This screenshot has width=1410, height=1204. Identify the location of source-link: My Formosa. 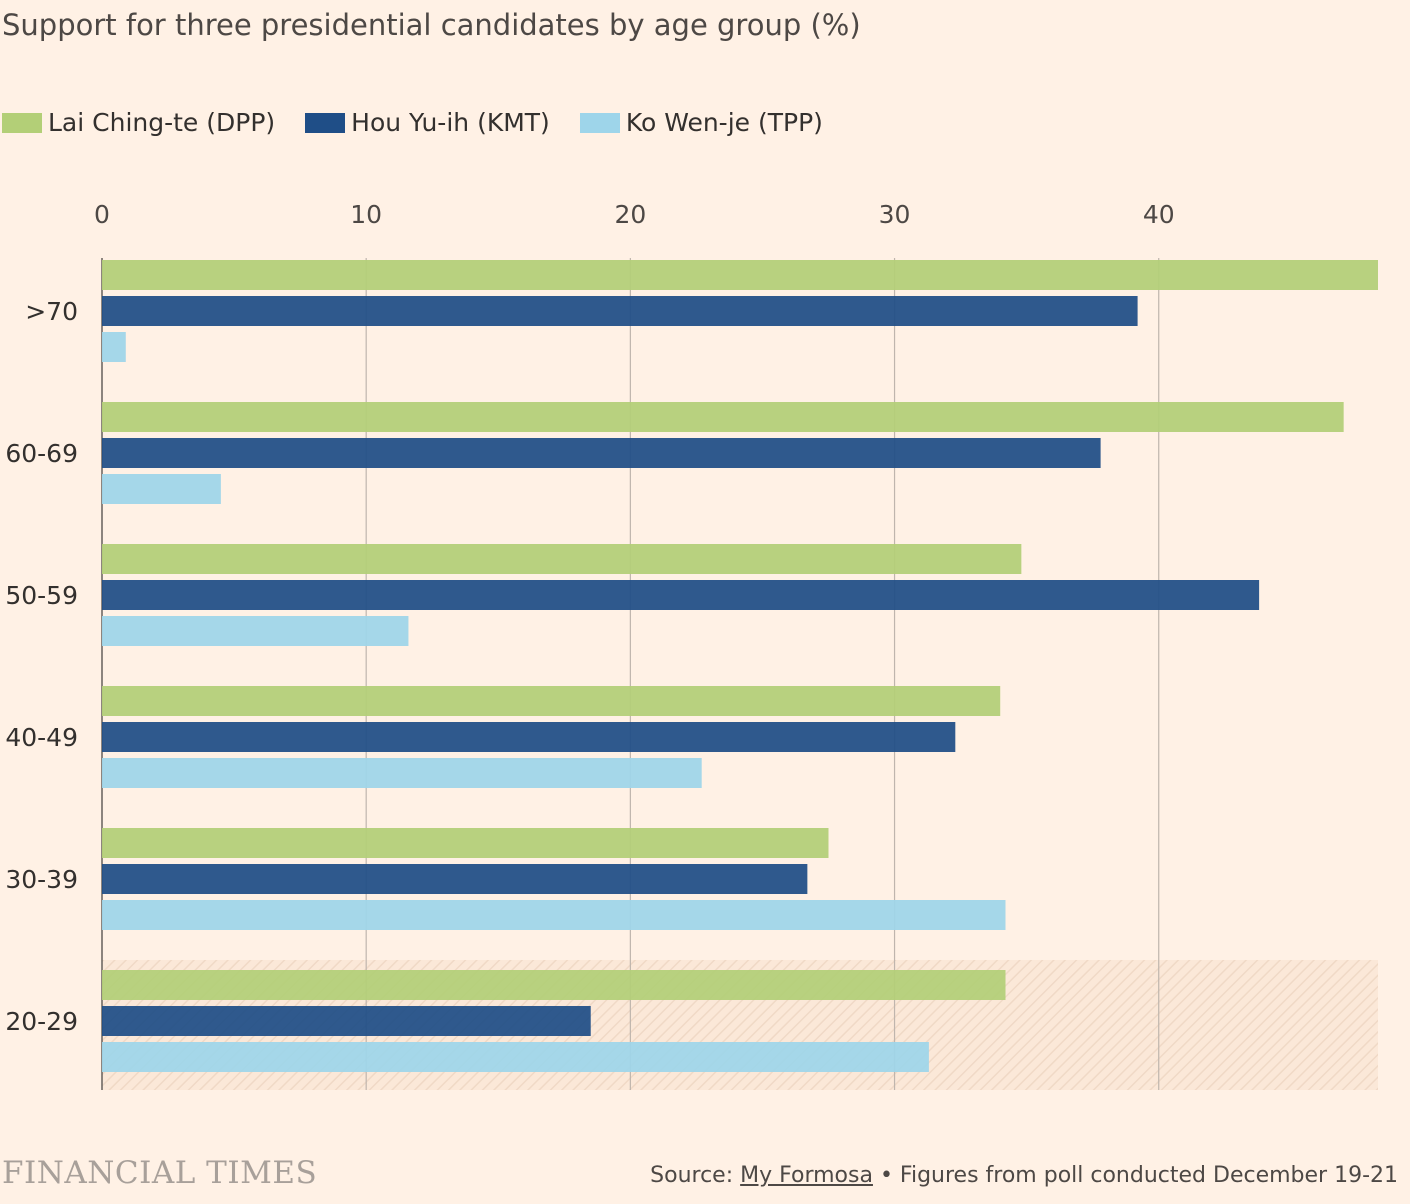
(806, 1175).